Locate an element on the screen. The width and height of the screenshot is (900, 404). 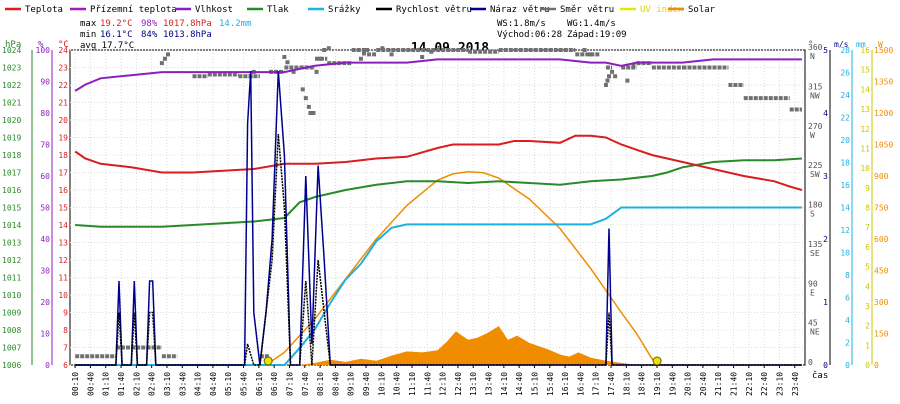
x-tick-label: 01:40 is located at coordinates (121, 384).